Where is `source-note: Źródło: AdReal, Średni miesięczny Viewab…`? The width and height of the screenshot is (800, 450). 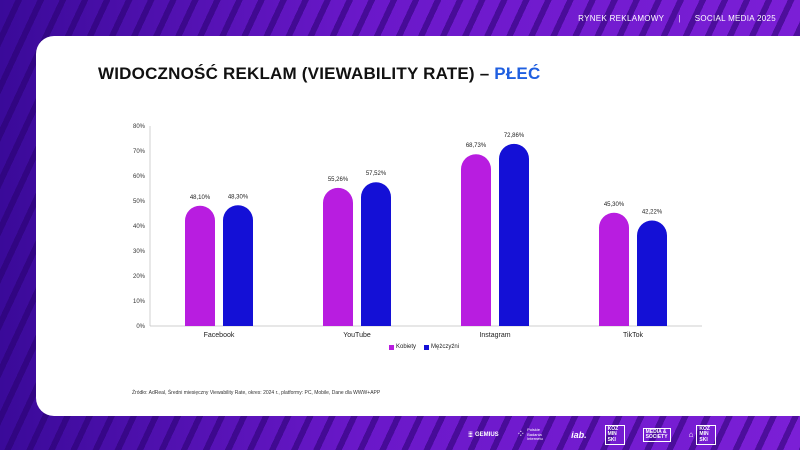
source-note: Źródło: AdReal, Średni miesięczny Viewab… is located at coordinates (256, 393).